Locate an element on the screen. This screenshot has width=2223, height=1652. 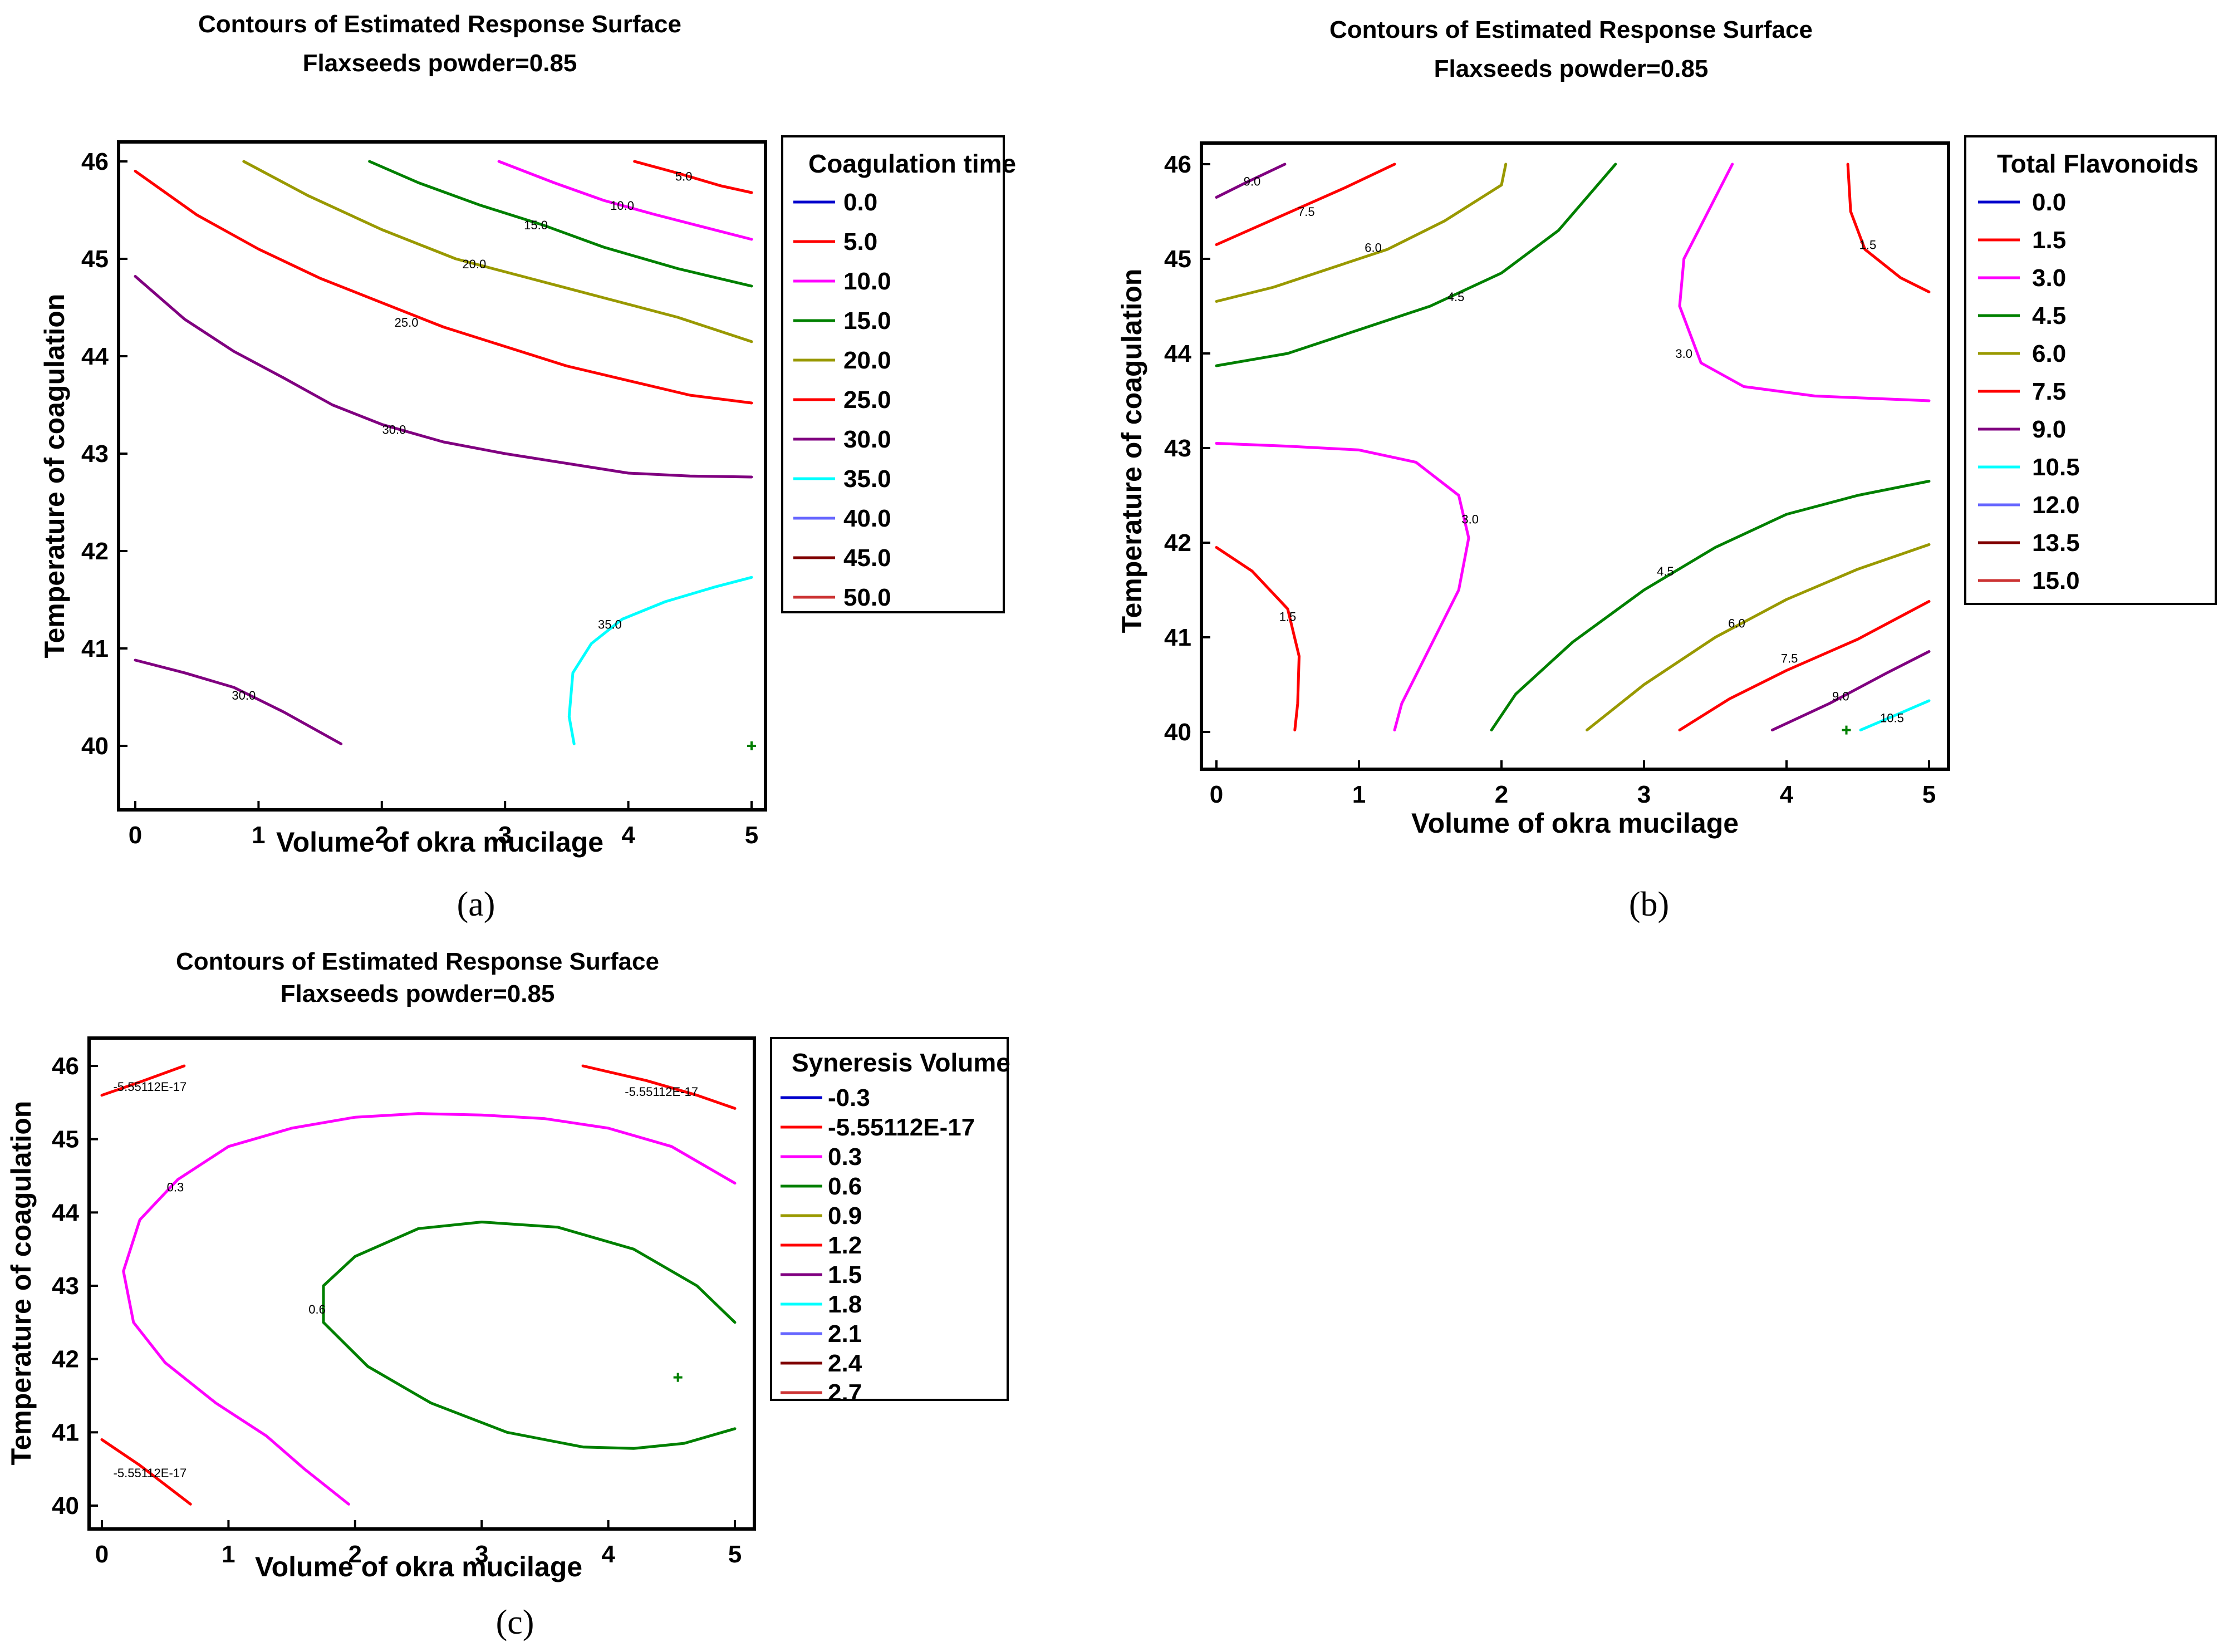
contour-label: 15.0 is located at coordinates (536, 225).